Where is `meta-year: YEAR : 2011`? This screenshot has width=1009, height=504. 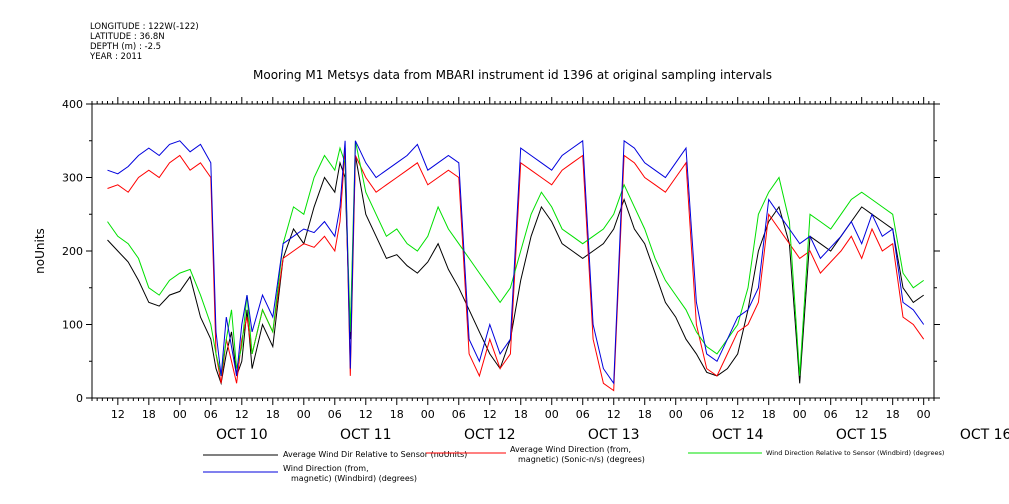
meta-year: YEAR : 2011 is located at coordinates (116, 57).